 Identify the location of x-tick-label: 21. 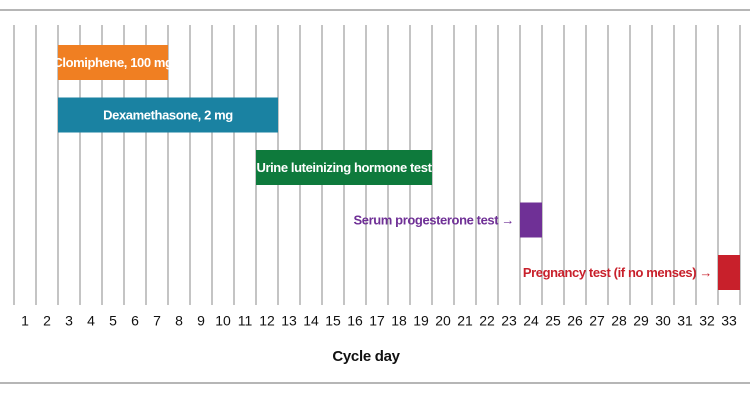
(465, 321).